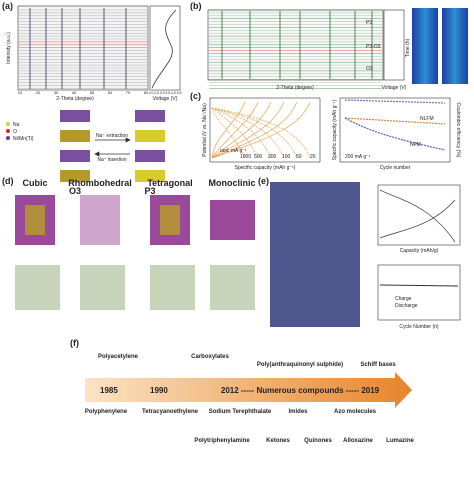  I want to click on compound: Polytriphenylamine, so click(222, 441).